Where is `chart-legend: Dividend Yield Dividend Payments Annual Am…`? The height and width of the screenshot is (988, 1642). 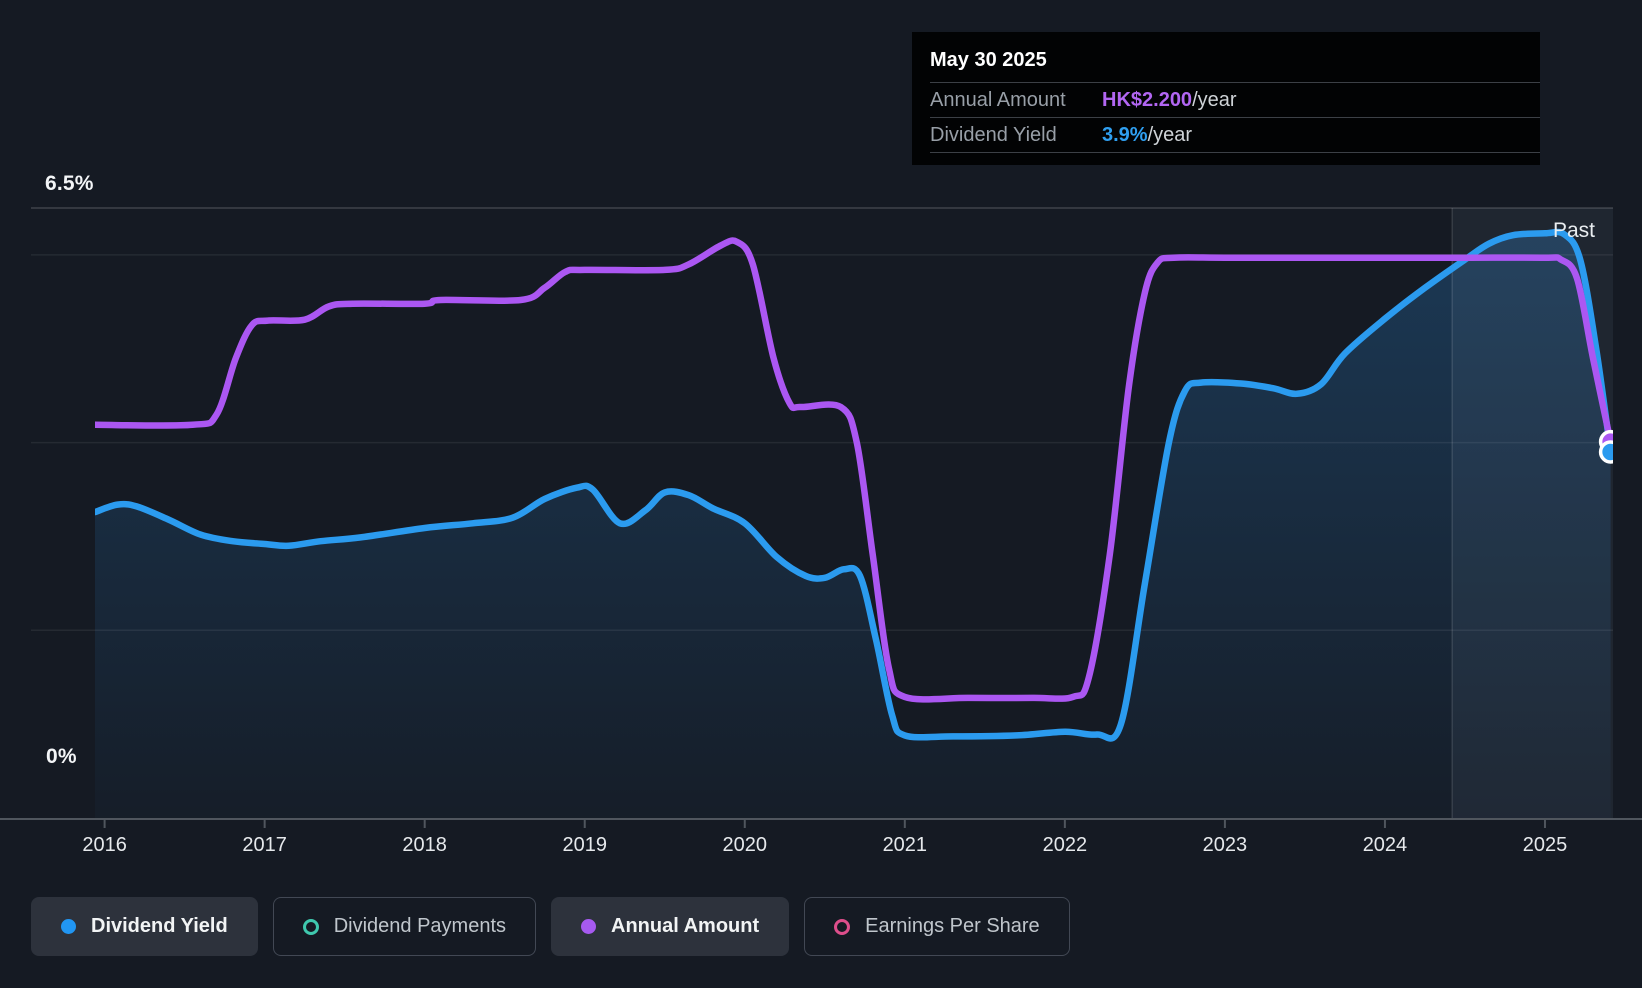 chart-legend: Dividend Yield Dividend Payments Annual Am… is located at coordinates (550, 926).